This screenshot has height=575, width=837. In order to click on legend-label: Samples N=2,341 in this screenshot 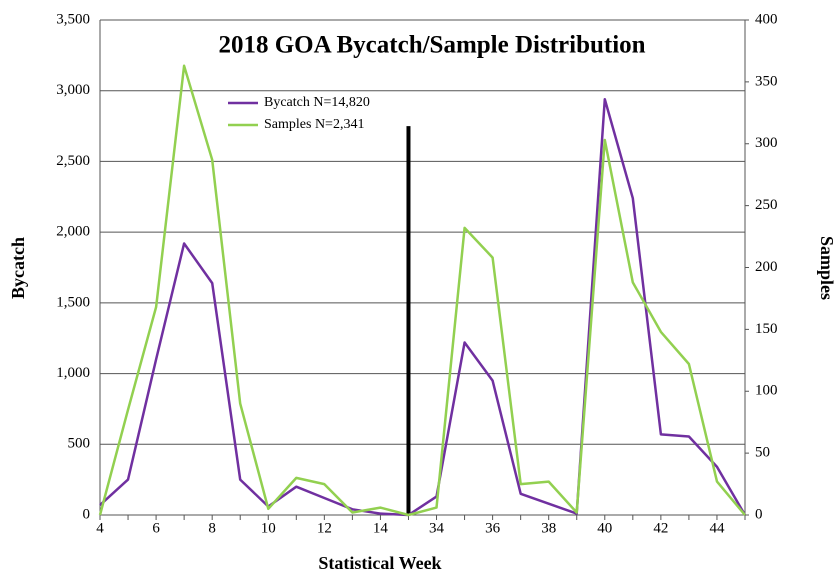, I will do `click(314, 124)`.